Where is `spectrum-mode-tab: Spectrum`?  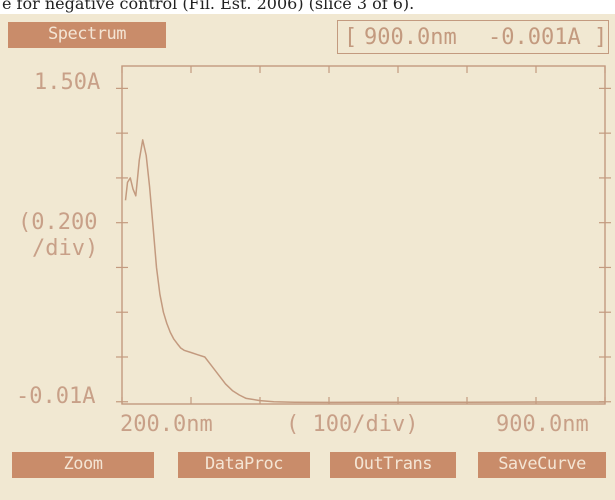
spectrum-mode-tab: Spectrum is located at coordinates (87, 35).